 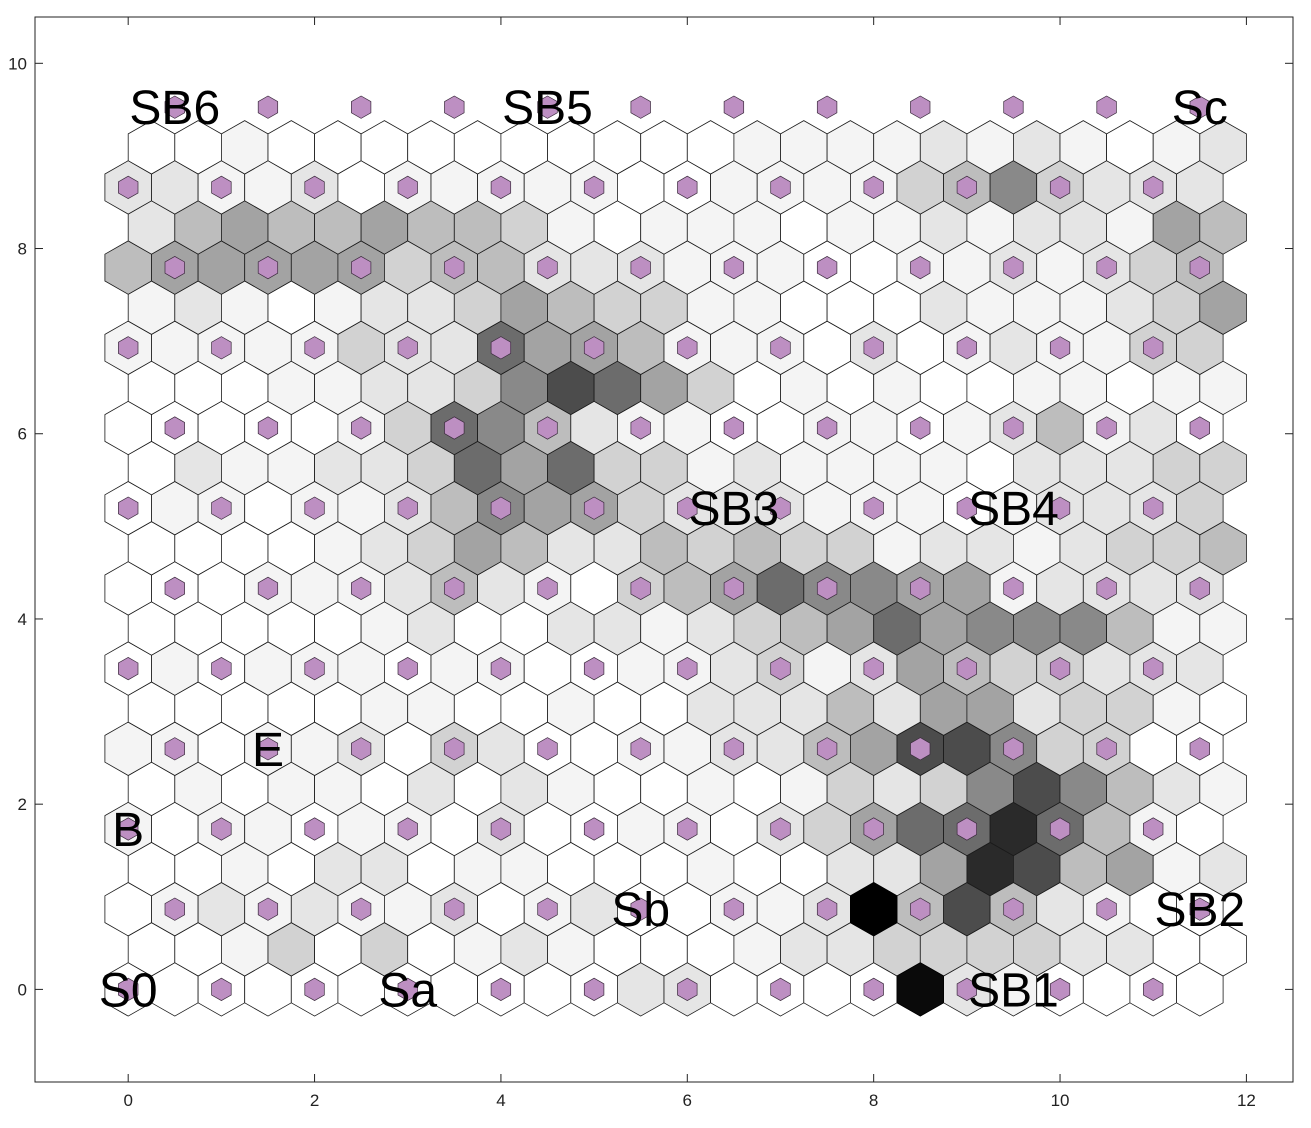 I want to click on y-tick-label: 10, so click(x=17, y=63).